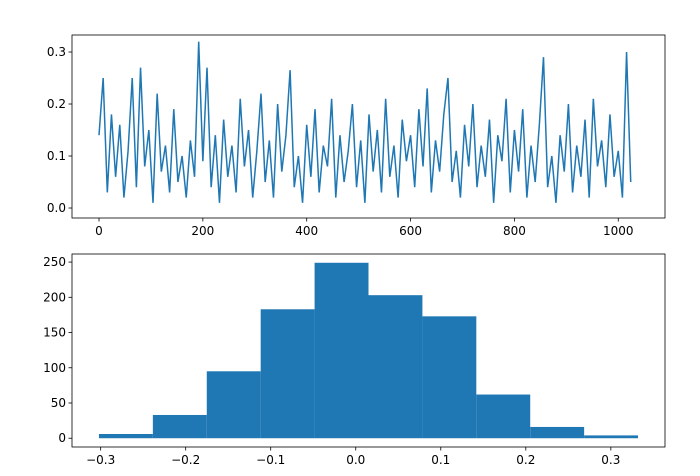  I want to click on x-tick-label: −0.3, so click(100, 460).